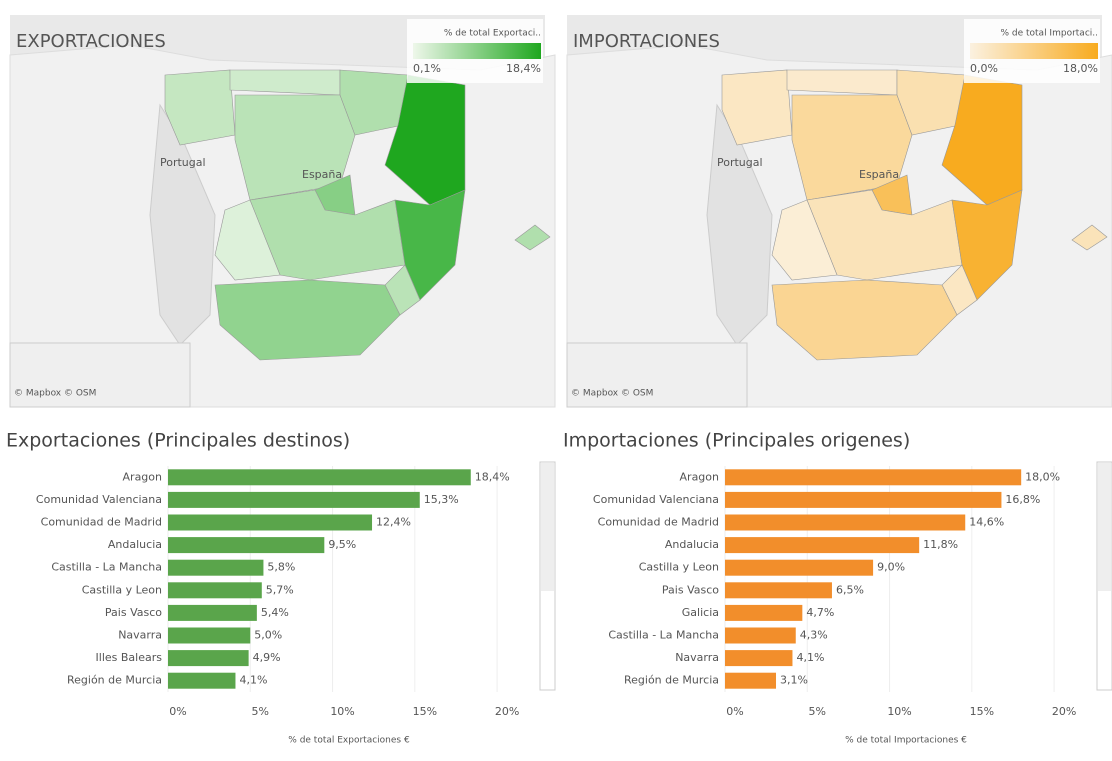 This screenshot has height=761, width=1112. I want to click on category-label: Región de Murcia, so click(114, 680).